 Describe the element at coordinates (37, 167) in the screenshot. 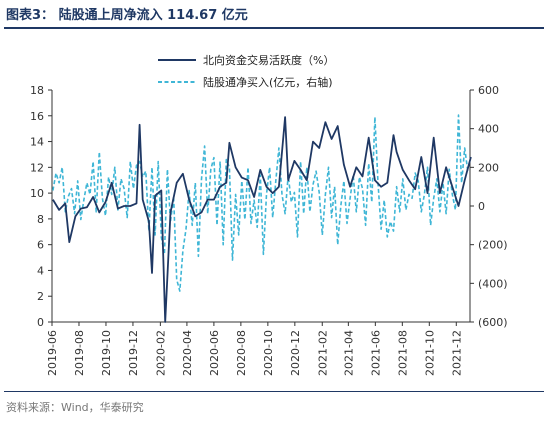

I see `left-axis-tick-label: 12` at that location.